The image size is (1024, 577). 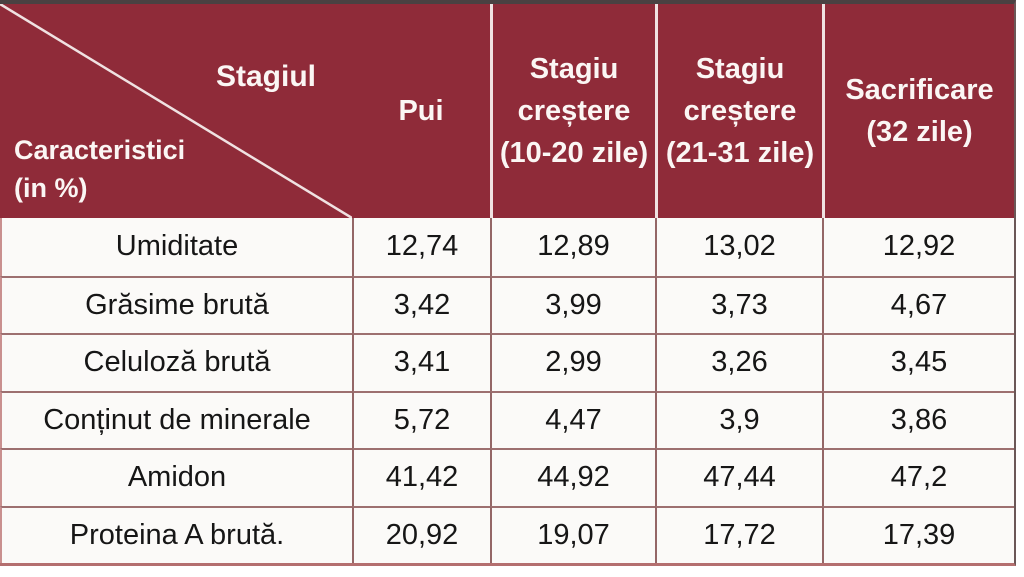 What do you see at coordinates (738, 111) in the screenshot?
I see `column-header-stagiu-crestere-21-31: Stagiu creștere (21-31 zile)` at bounding box center [738, 111].